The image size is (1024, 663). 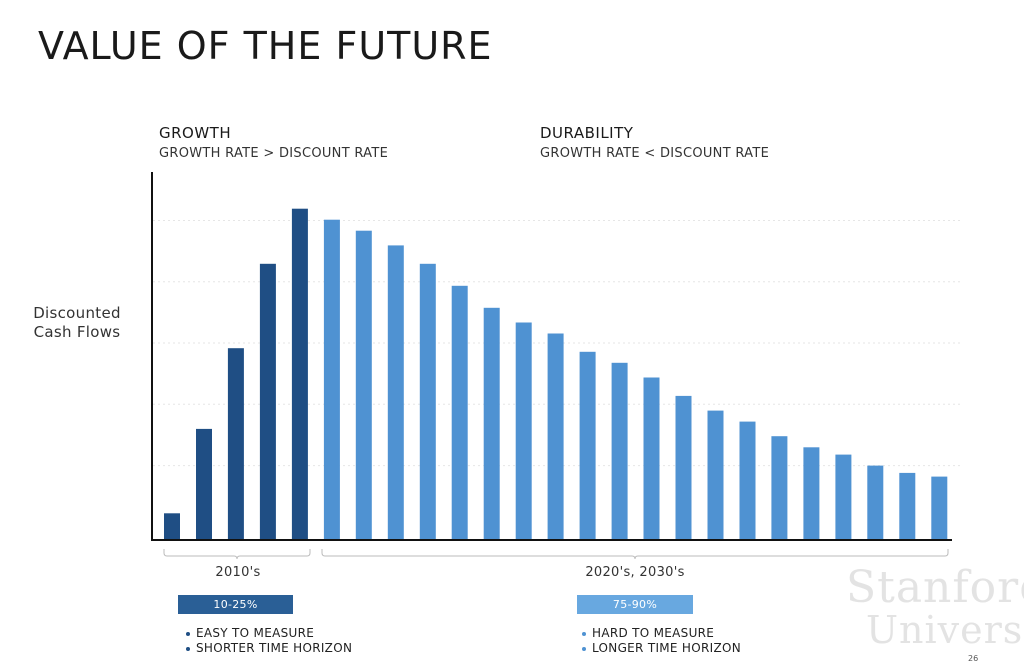 What do you see at coordinates (195, 133) in the screenshot?
I see `growth-heading: GROWTH` at bounding box center [195, 133].